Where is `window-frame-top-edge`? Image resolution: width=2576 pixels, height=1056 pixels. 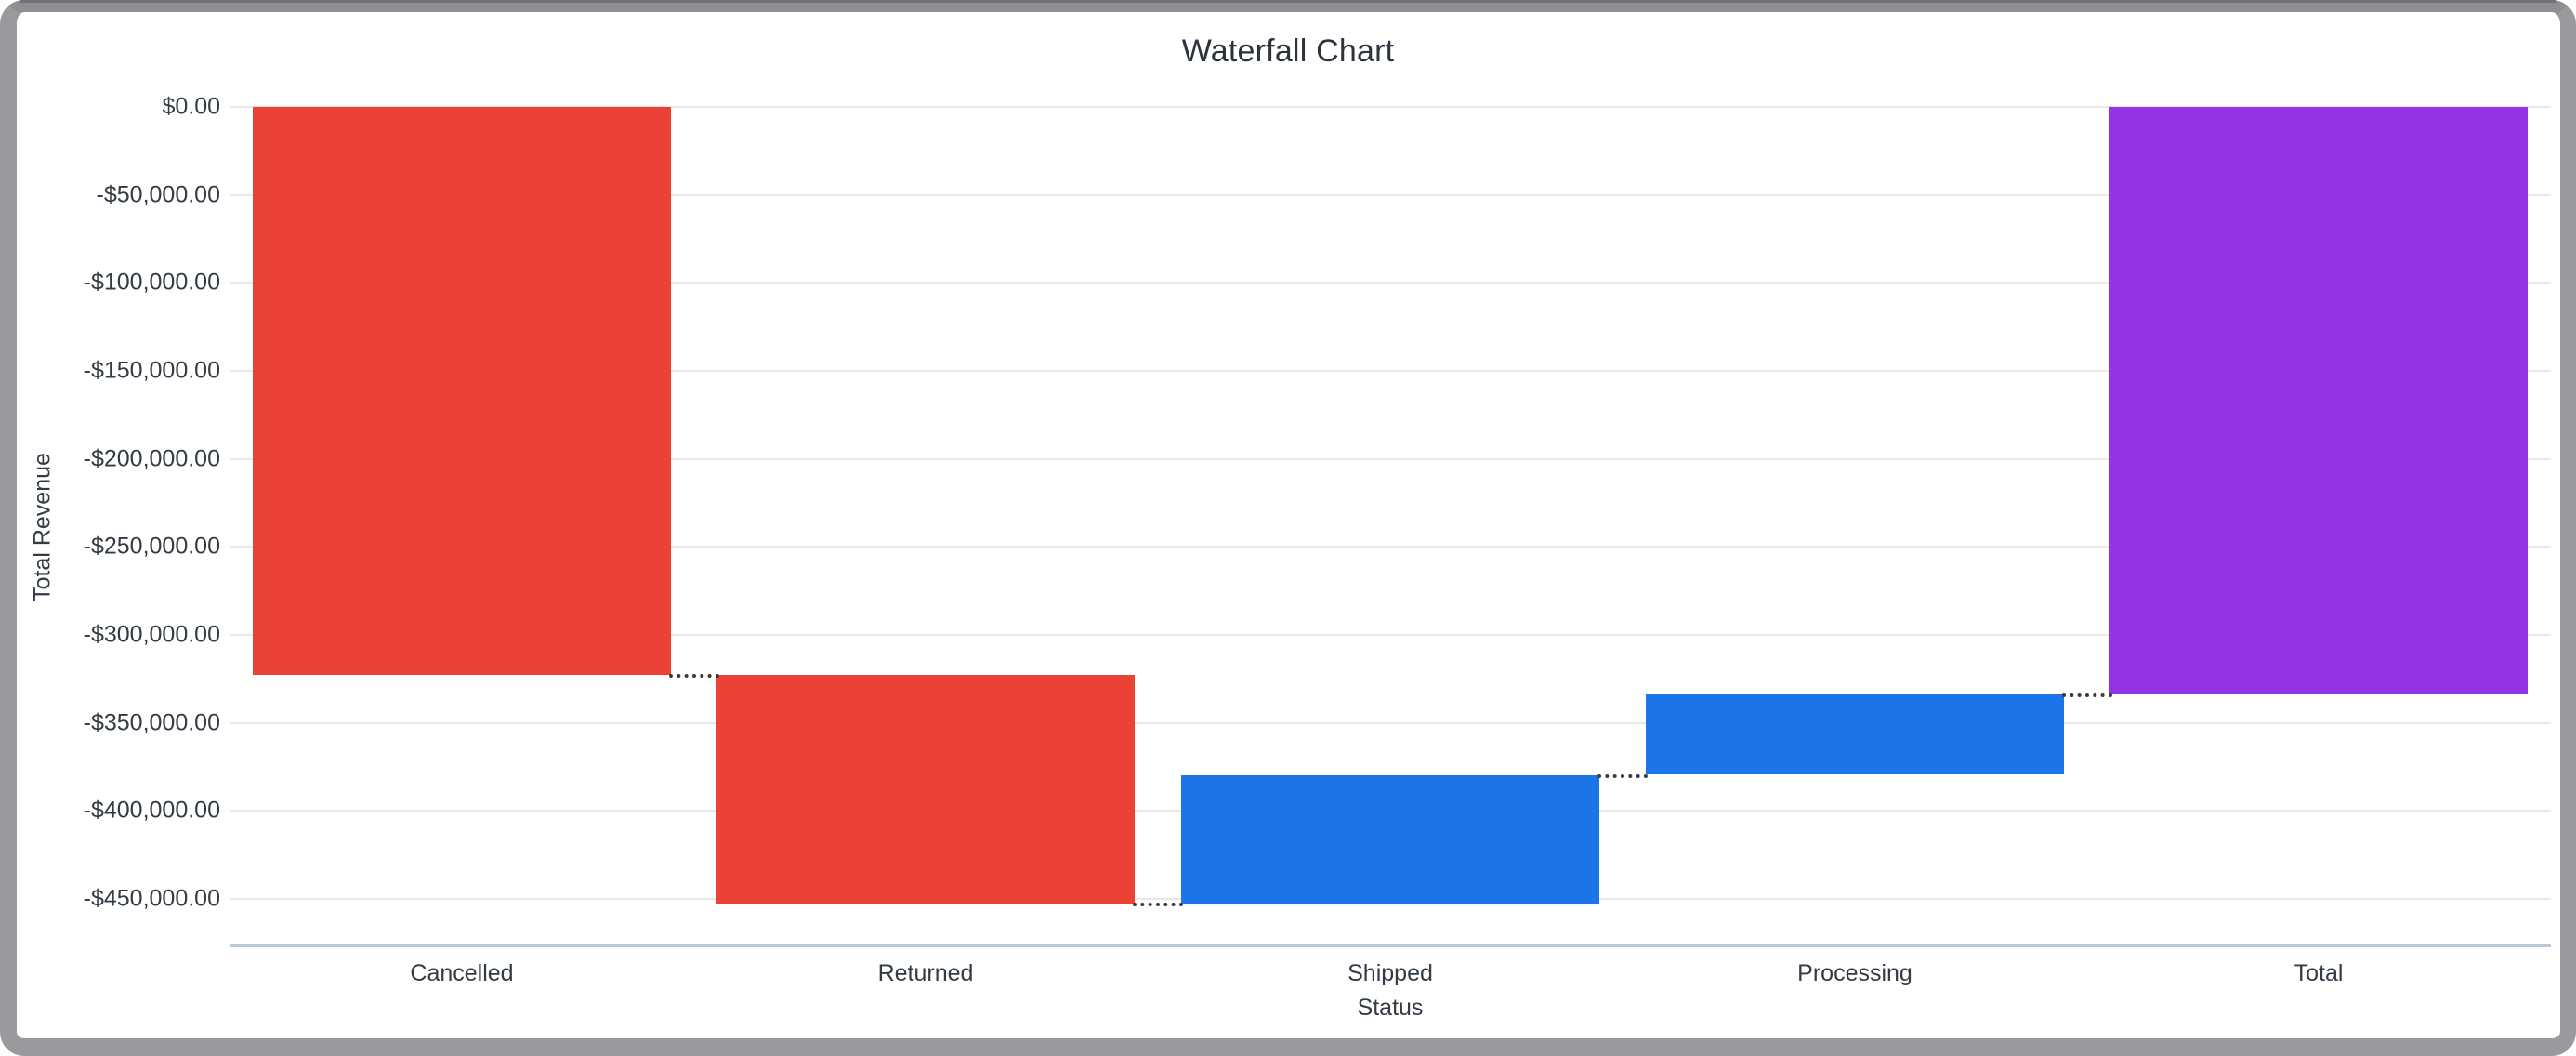
window-frame-top-edge is located at coordinates (1288, 1).